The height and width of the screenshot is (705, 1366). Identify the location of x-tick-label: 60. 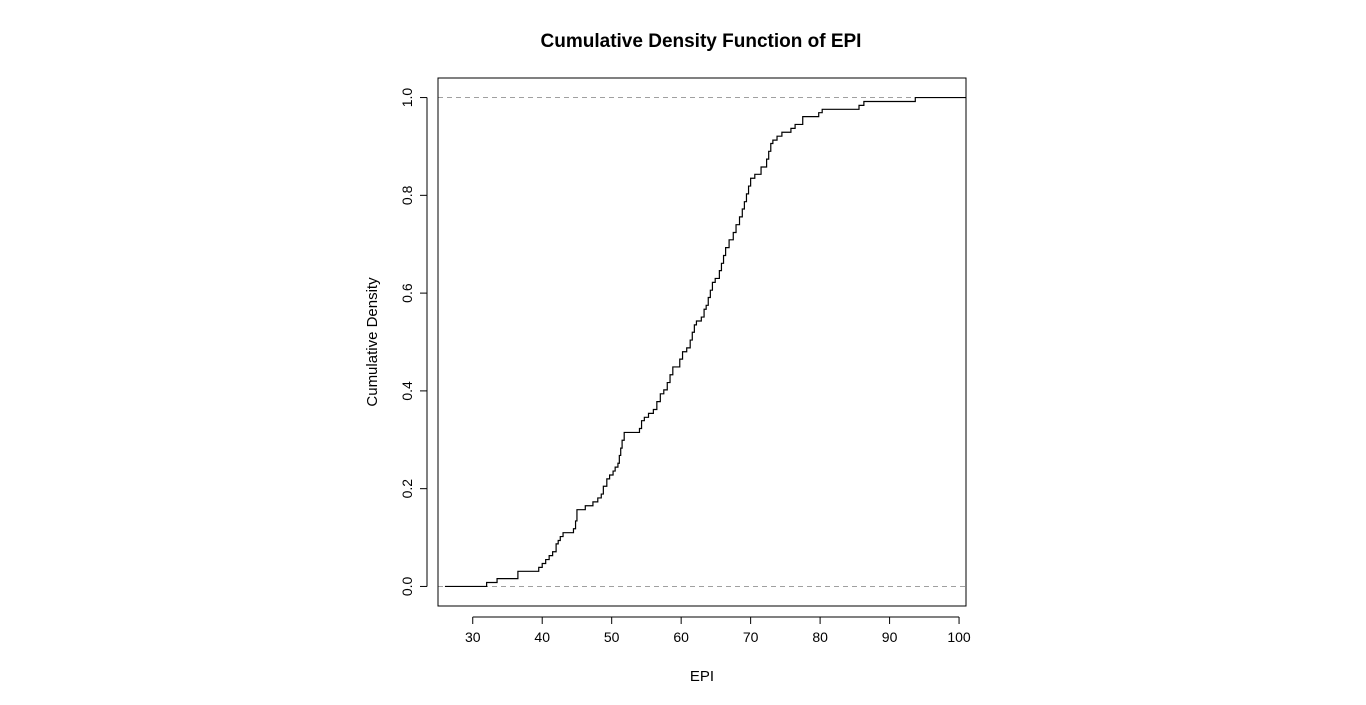
(681, 637).